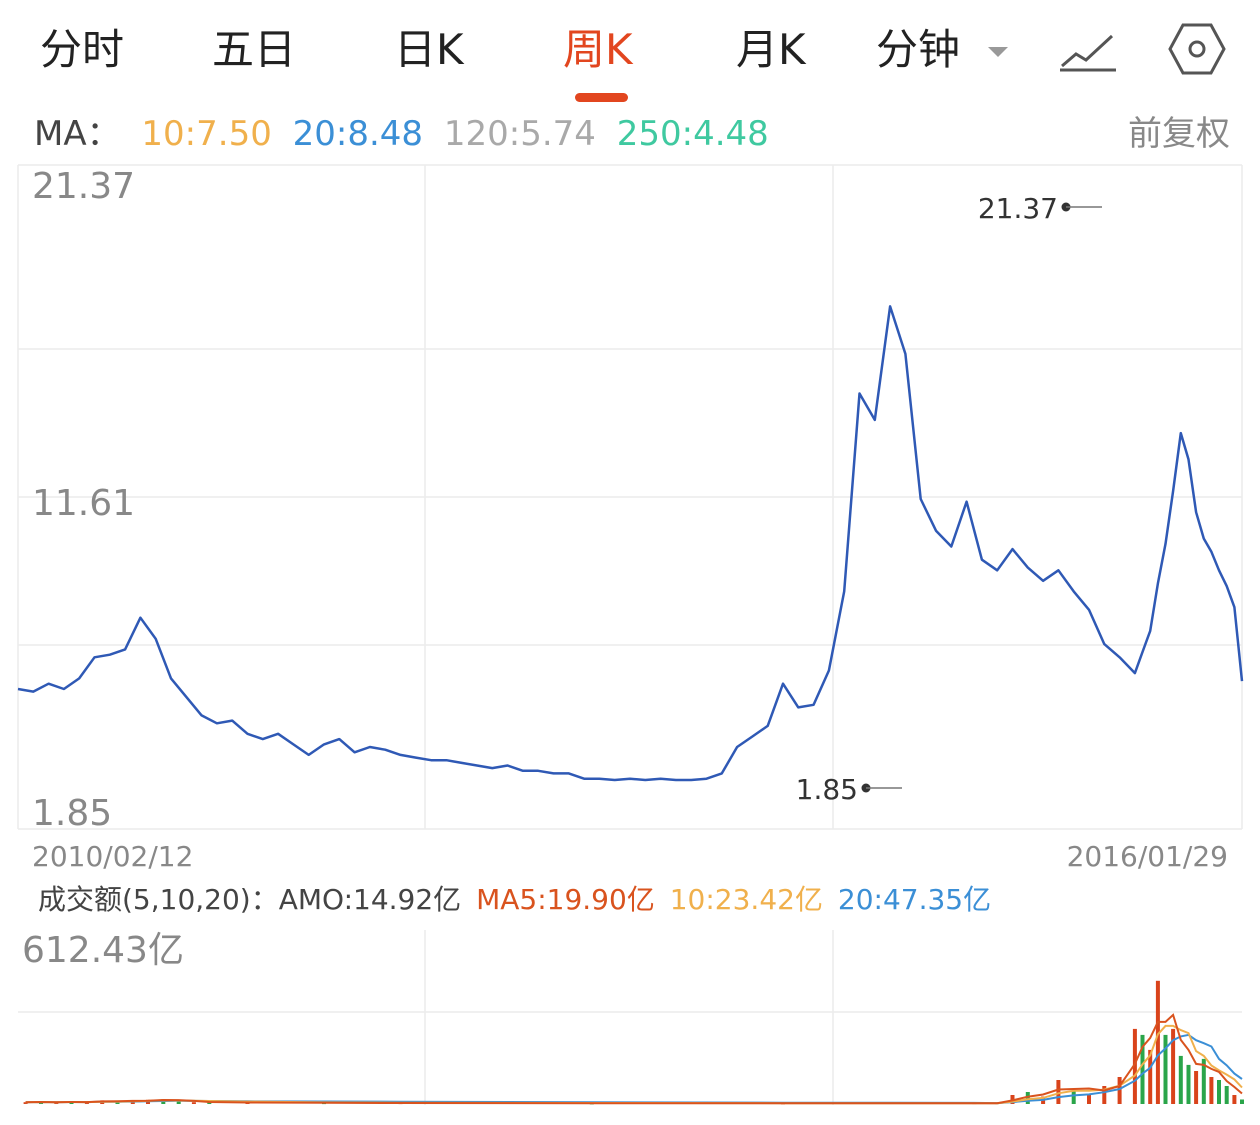 The height and width of the screenshot is (1125, 1260). I want to click on min-marker: 1.85, so click(849, 789).